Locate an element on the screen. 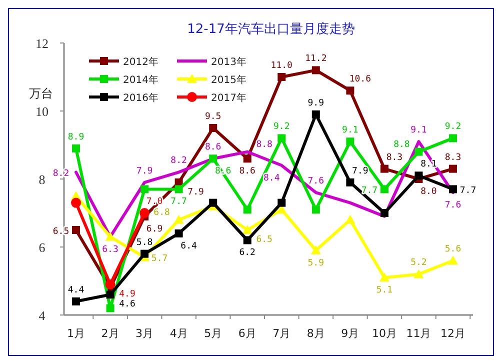 The height and width of the screenshot is (362, 500). x-tick-label: 12月 is located at coordinates (453, 333).